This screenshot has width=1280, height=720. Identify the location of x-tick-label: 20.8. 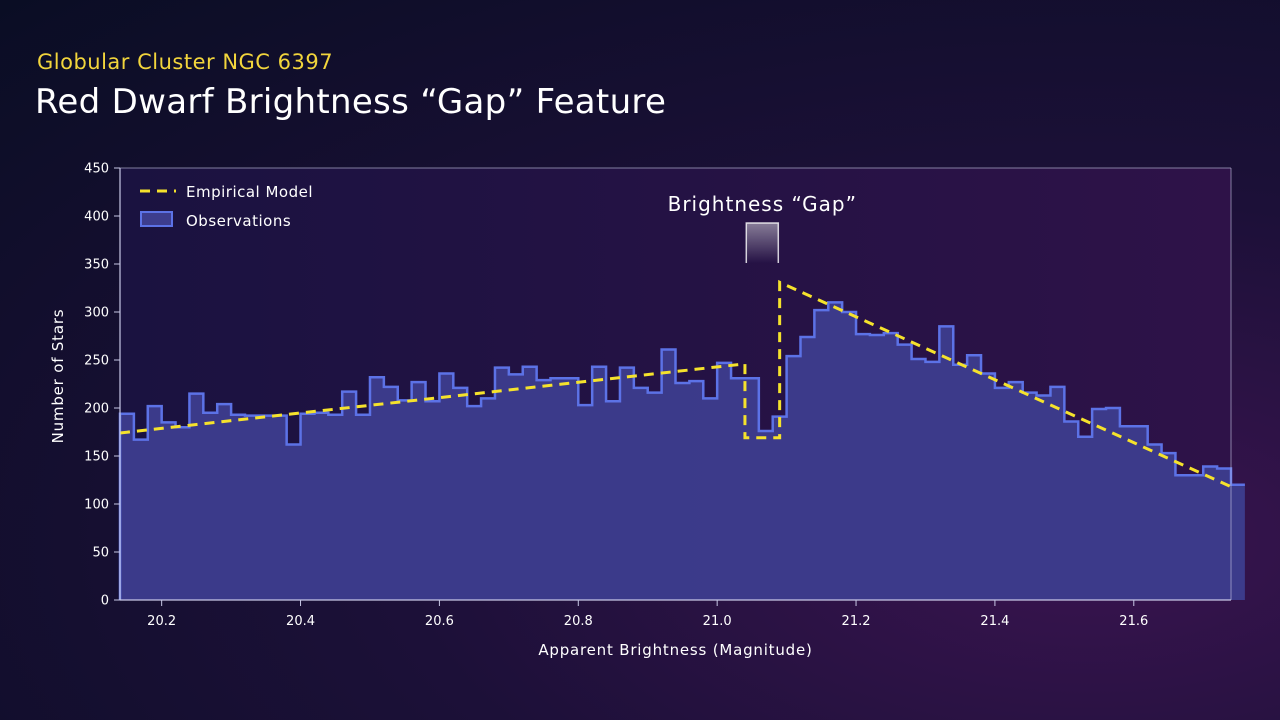
(578, 621).